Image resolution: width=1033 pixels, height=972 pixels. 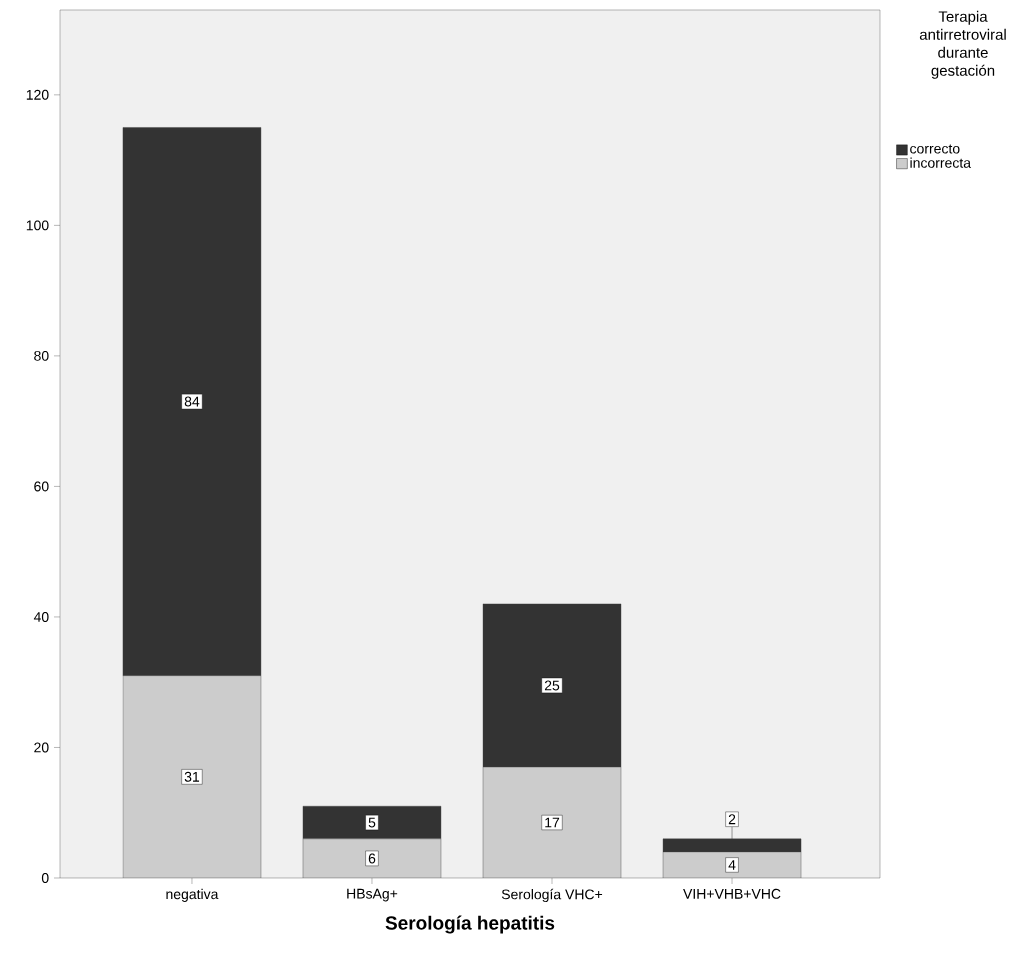 What do you see at coordinates (732, 893) in the screenshot?
I see `x-tick-label: VIH+VHB+VHC` at bounding box center [732, 893].